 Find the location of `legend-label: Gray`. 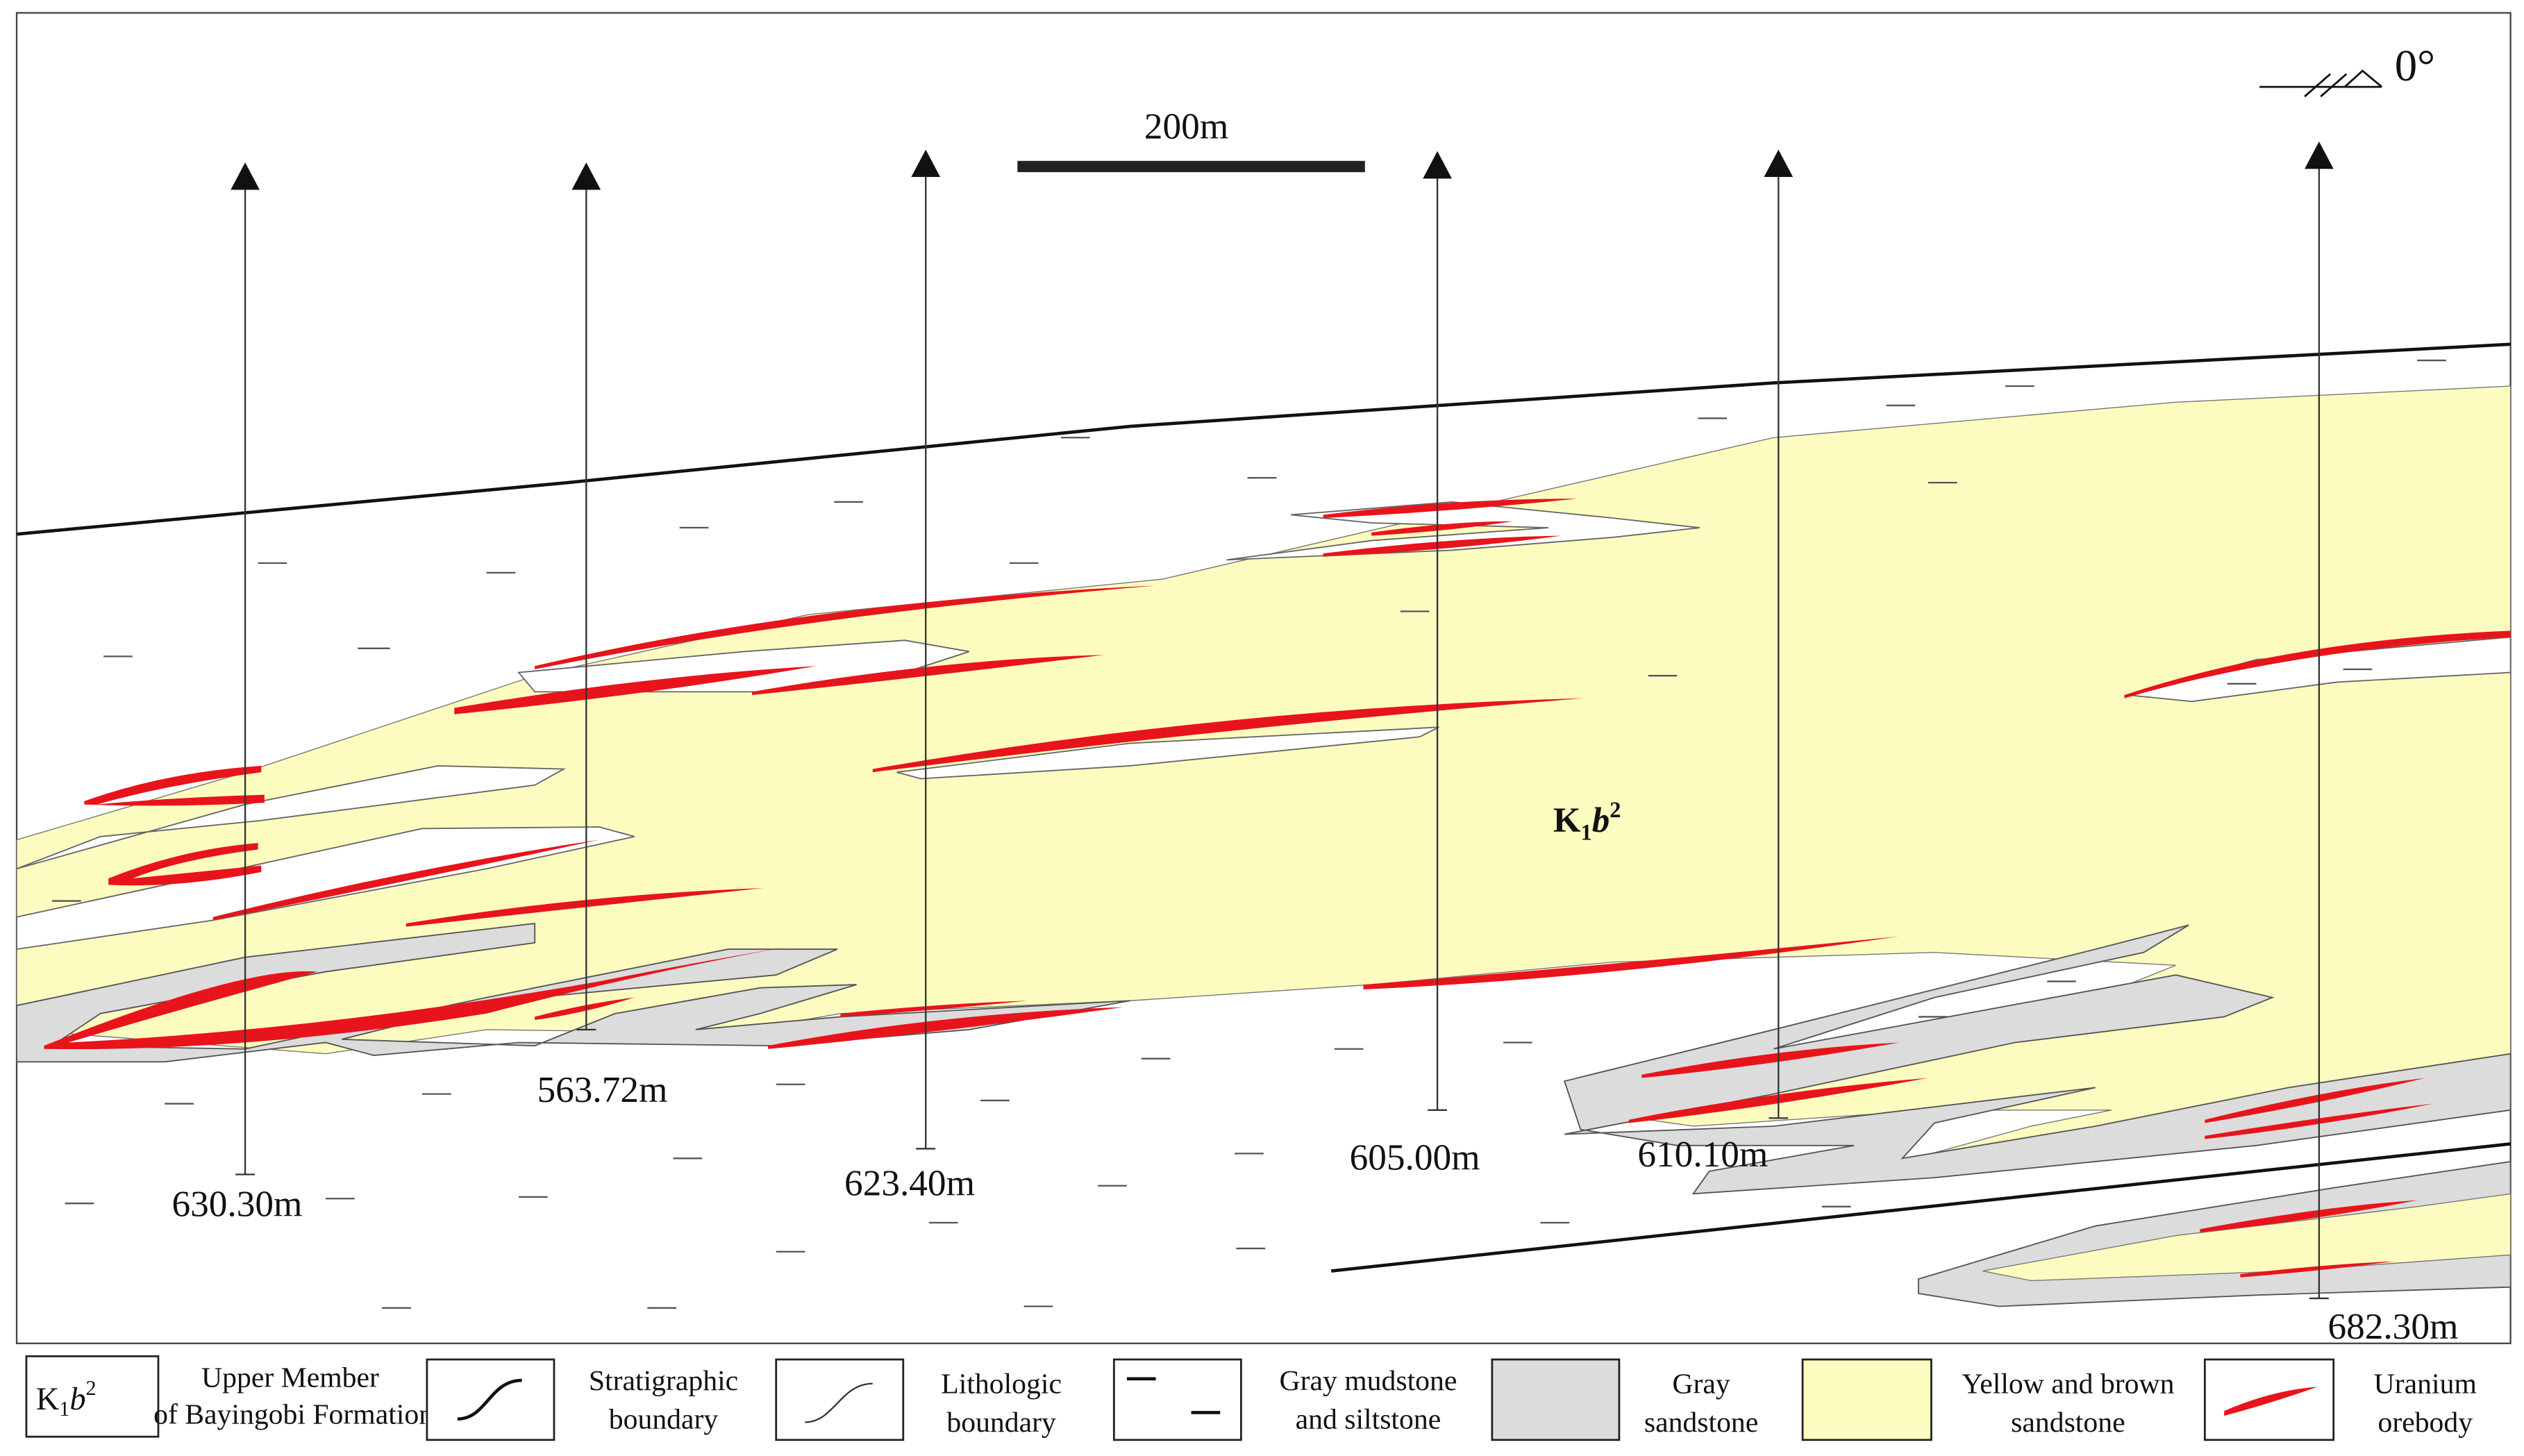

legend-label: Gray is located at coordinates (1701, 1384).